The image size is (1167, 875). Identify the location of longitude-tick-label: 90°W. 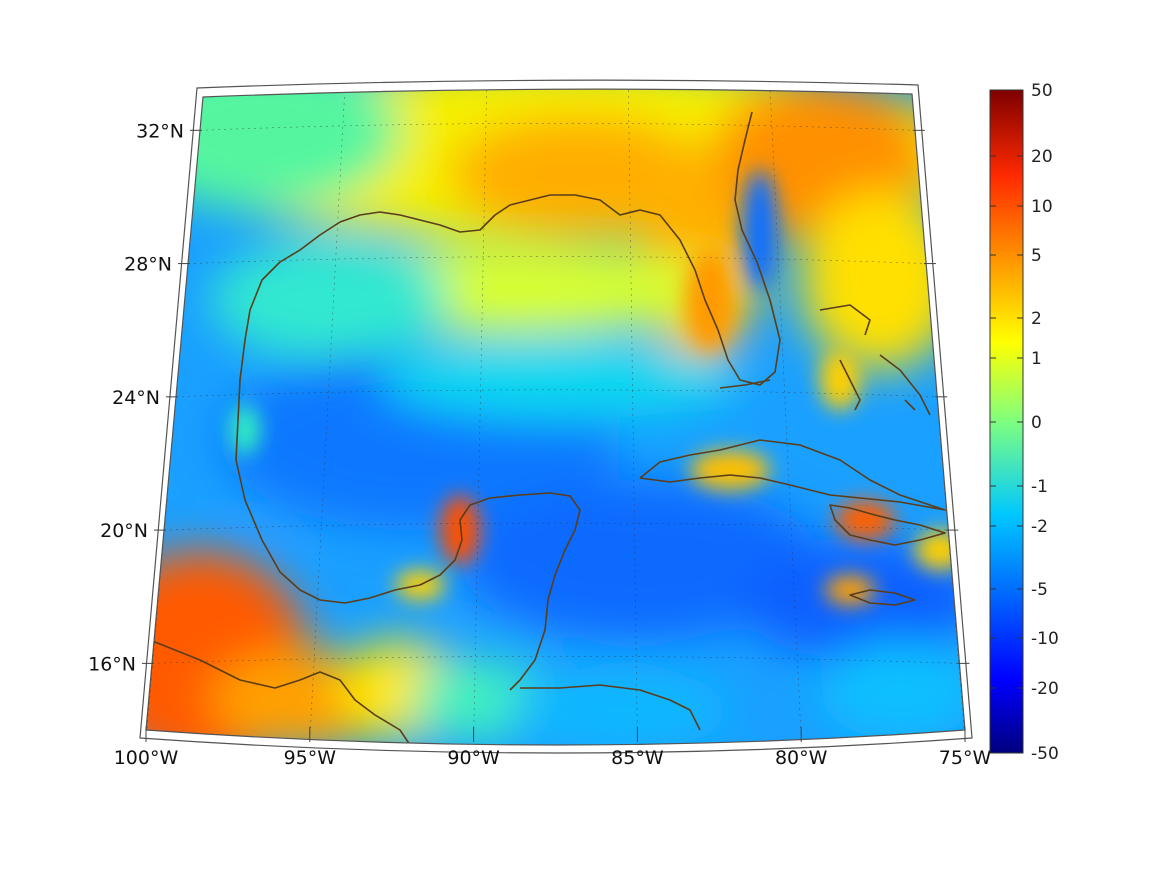
(473, 758).